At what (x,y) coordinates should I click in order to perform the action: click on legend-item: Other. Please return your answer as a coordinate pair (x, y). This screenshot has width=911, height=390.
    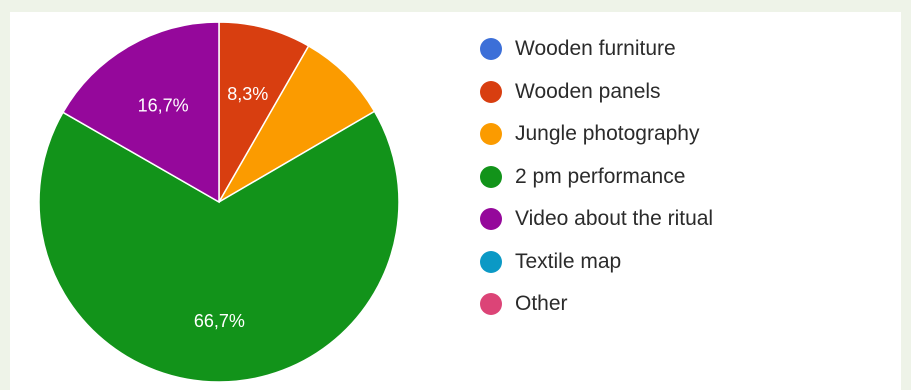
    Looking at the image, I should click on (596, 304).